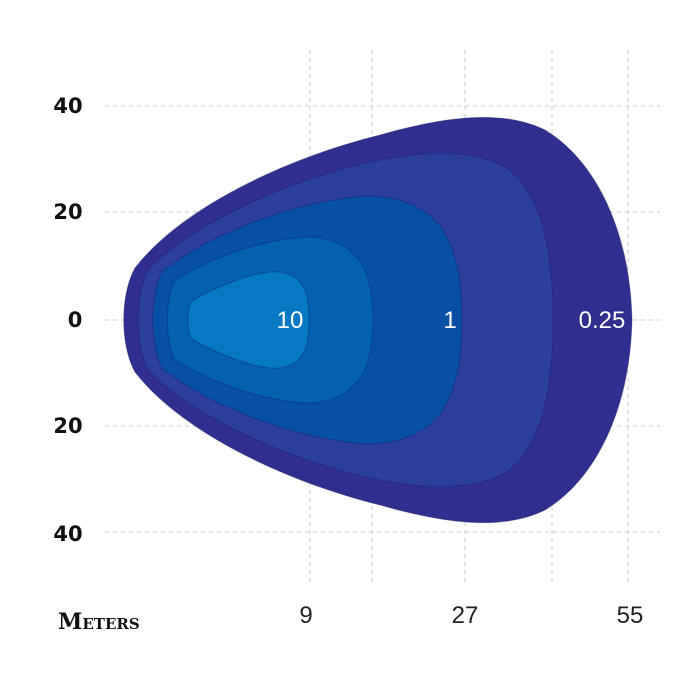 The height and width of the screenshot is (700, 700). Describe the element at coordinates (75, 320) in the screenshot. I see `y-tick-label: 0` at that location.